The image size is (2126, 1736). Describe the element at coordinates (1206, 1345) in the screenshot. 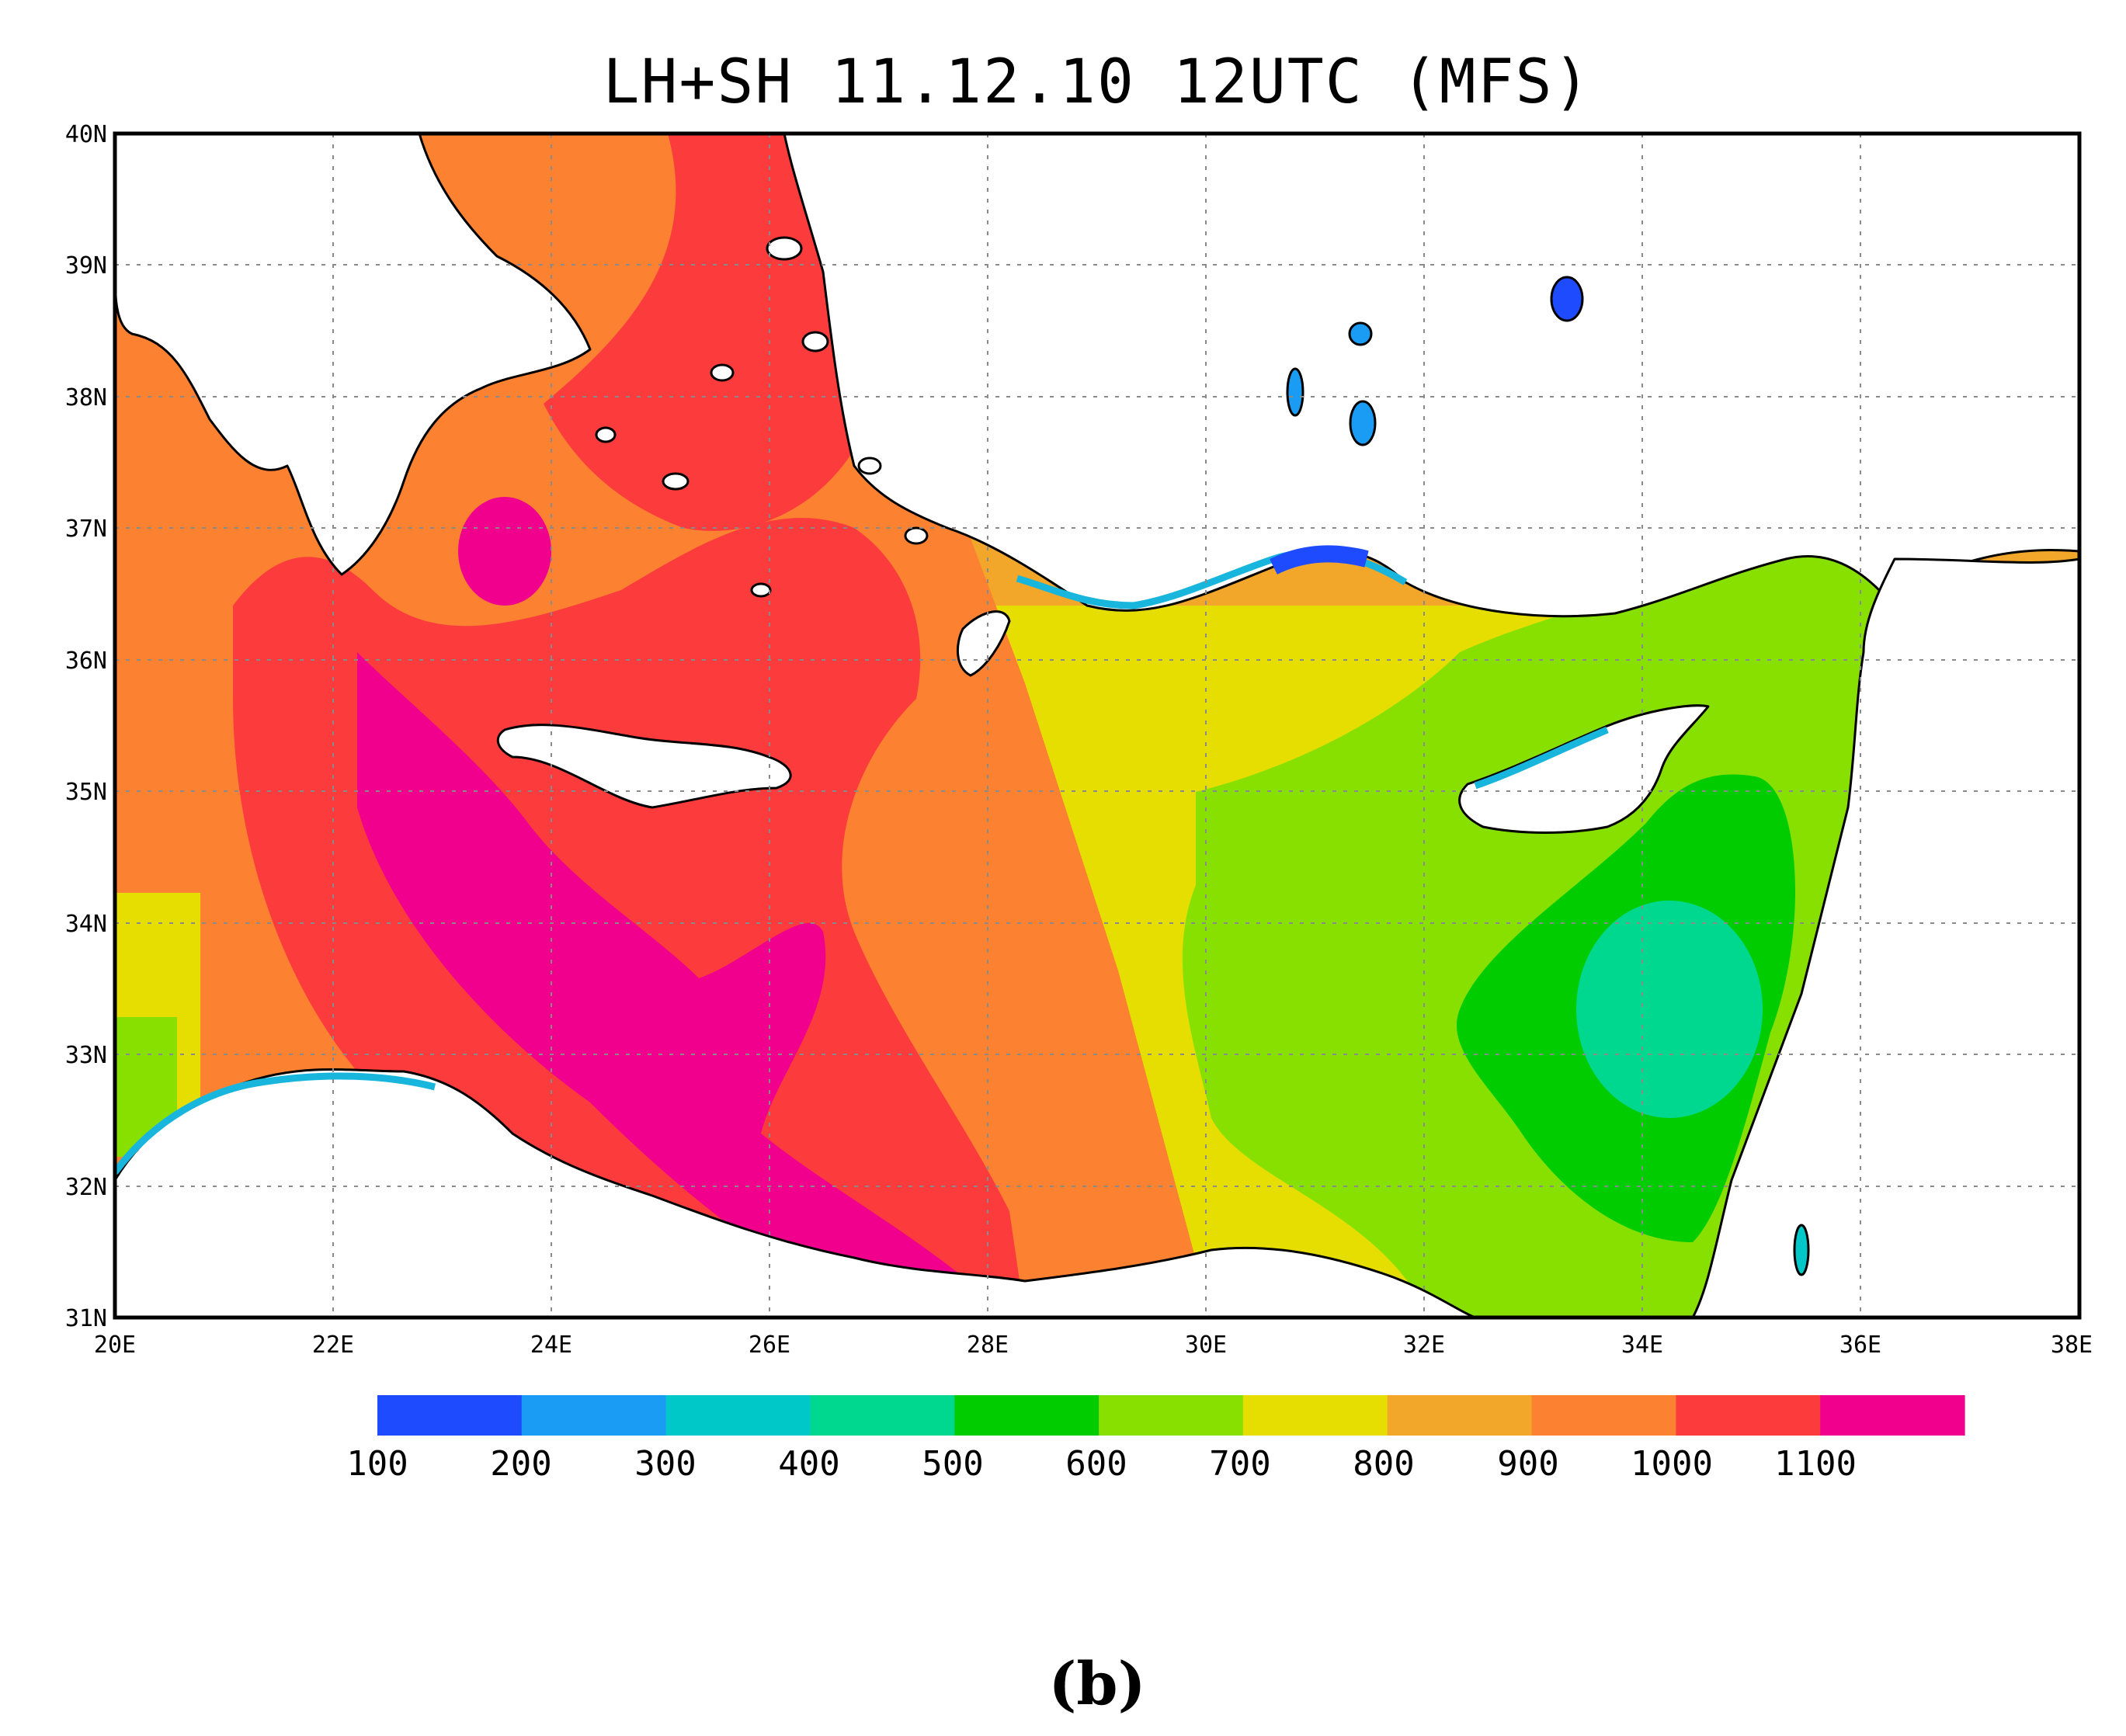

I see `lon-tick: 30E` at that location.